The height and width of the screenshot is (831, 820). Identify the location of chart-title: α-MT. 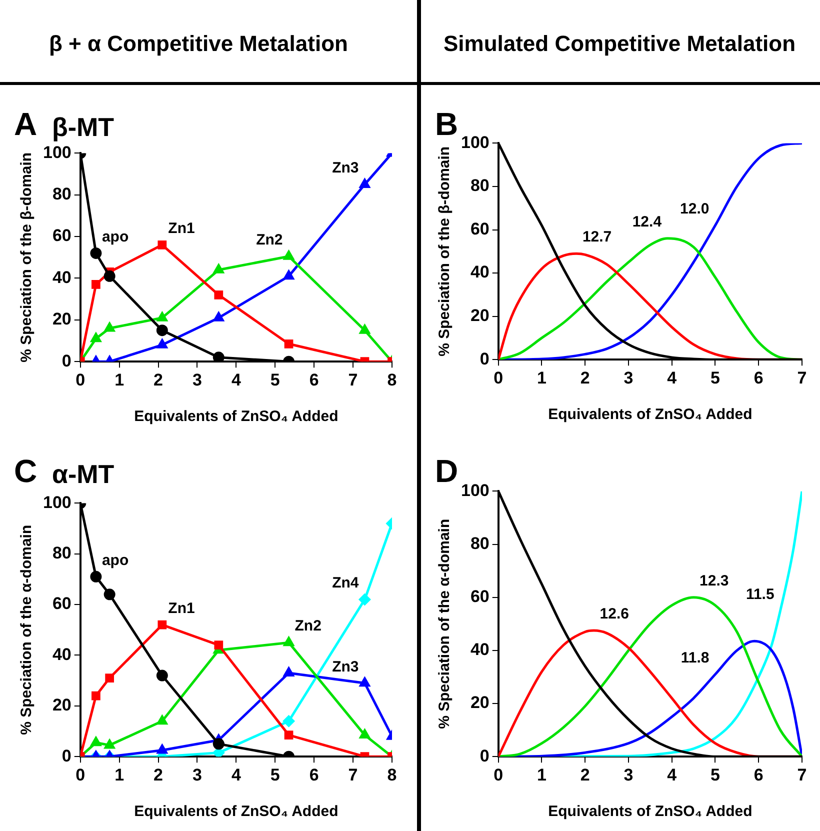
(83, 474).